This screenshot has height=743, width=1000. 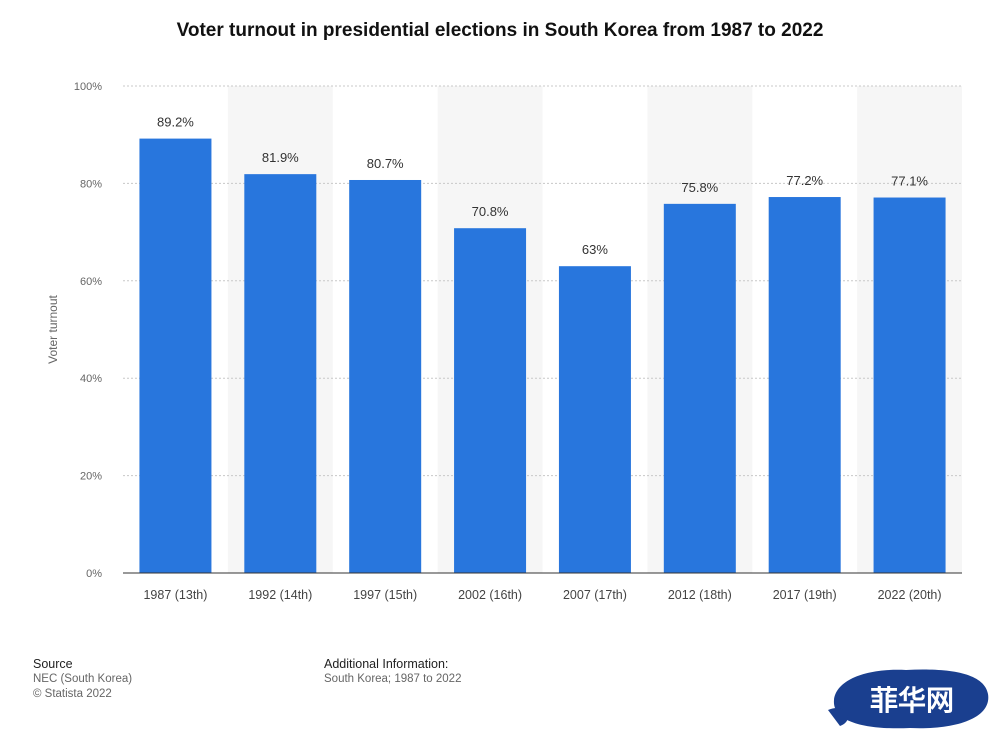 I want to click on additional-info-line: South Korea; 1987 to 2022, so click(x=393, y=679).